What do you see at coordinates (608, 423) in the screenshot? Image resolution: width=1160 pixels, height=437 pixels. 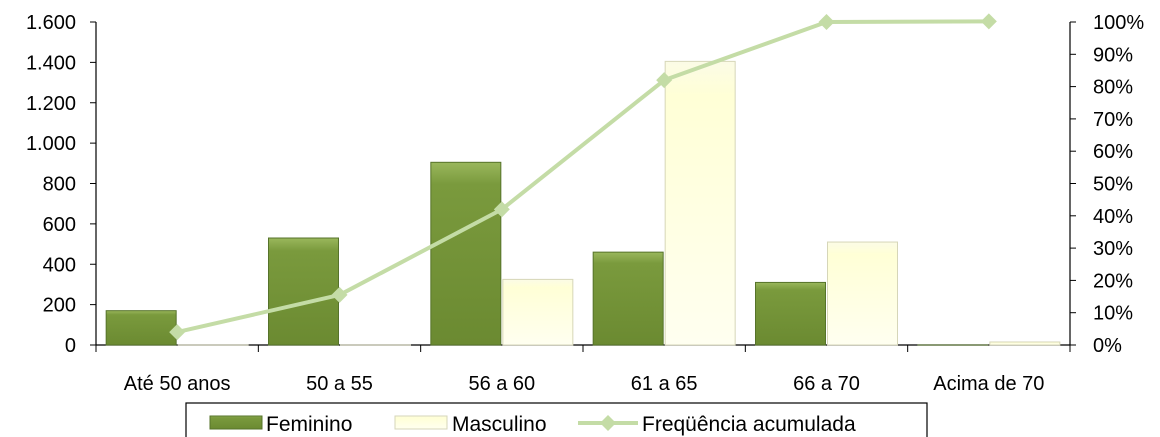 I see `legend-swatch-marker` at bounding box center [608, 423].